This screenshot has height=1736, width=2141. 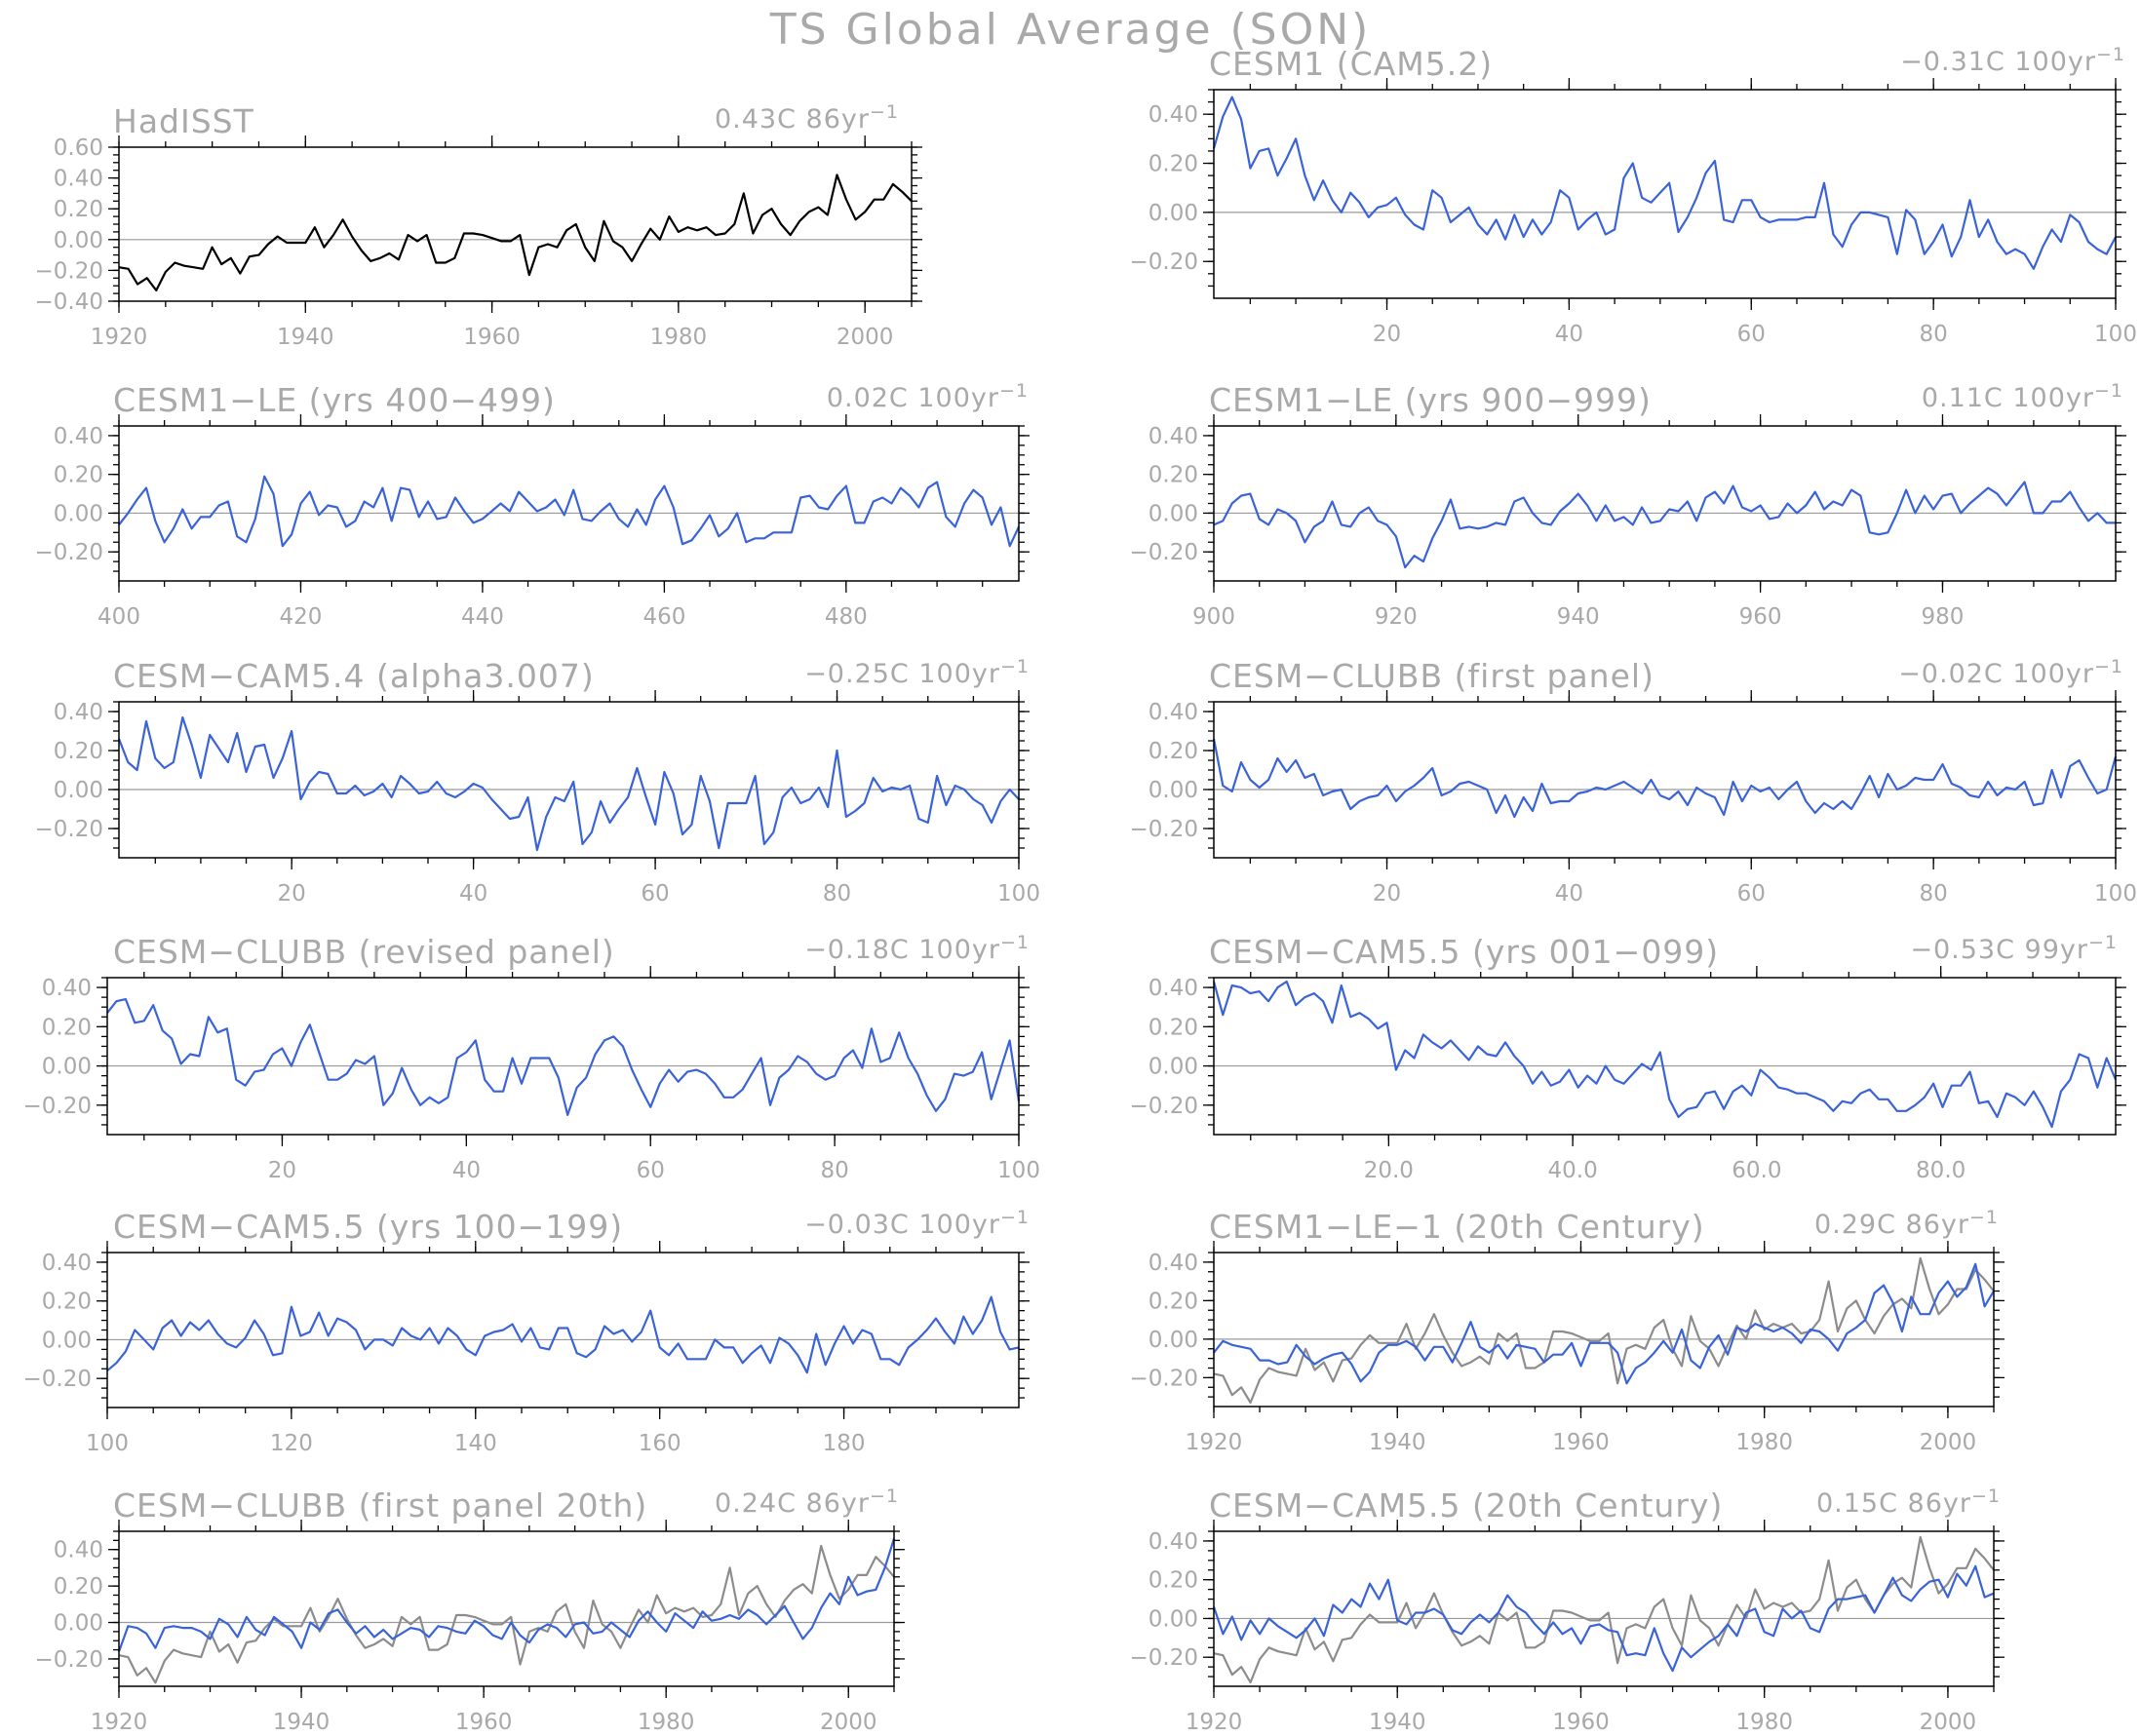 I want to click on series-line-observed, so click(x=515, y=232).